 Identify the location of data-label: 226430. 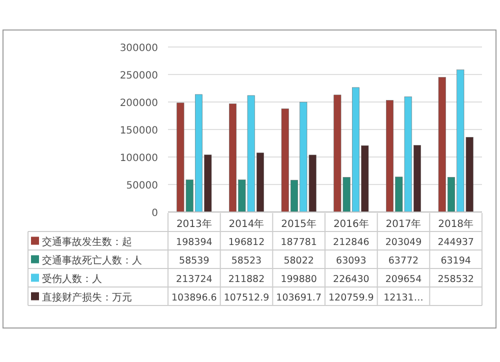
(351, 279).